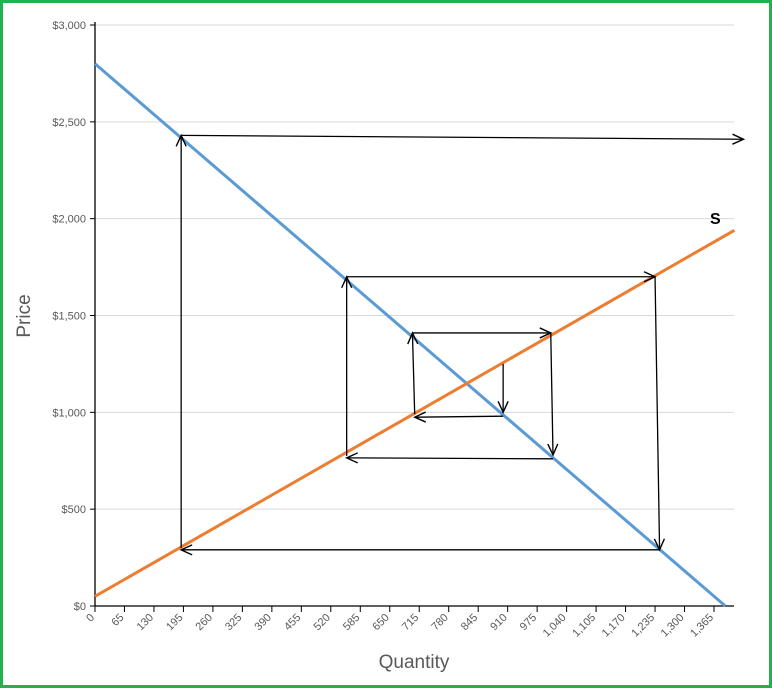  What do you see at coordinates (117, 620) in the screenshot?
I see `x-tick-label: 65` at bounding box center [117, 620].